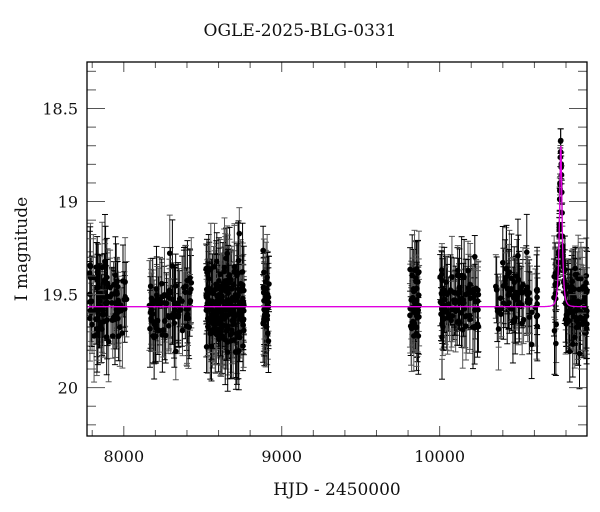 The image size is (600, 512). I want to click on svg-text: 18.5, so click(60, 109).